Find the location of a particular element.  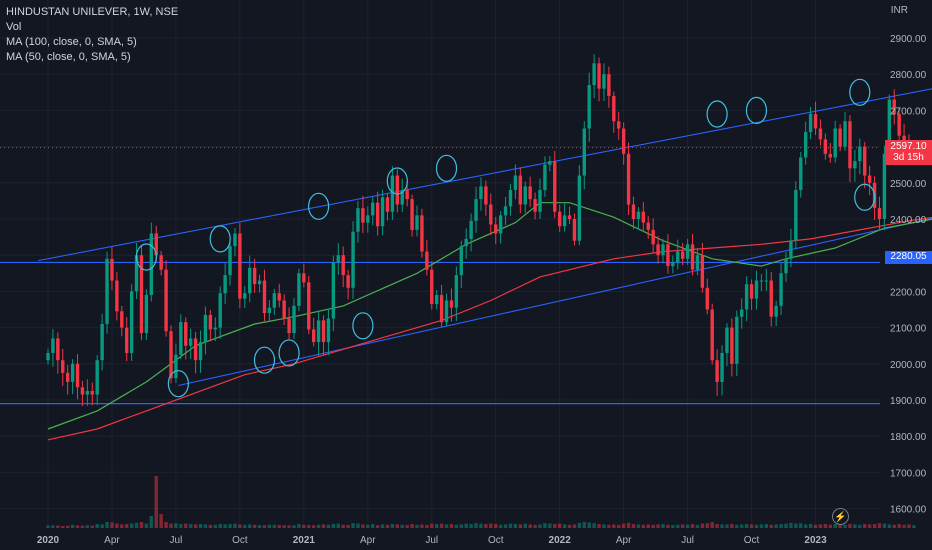

price-tick-label: 2100.00 is located at coordinates (908, 329).